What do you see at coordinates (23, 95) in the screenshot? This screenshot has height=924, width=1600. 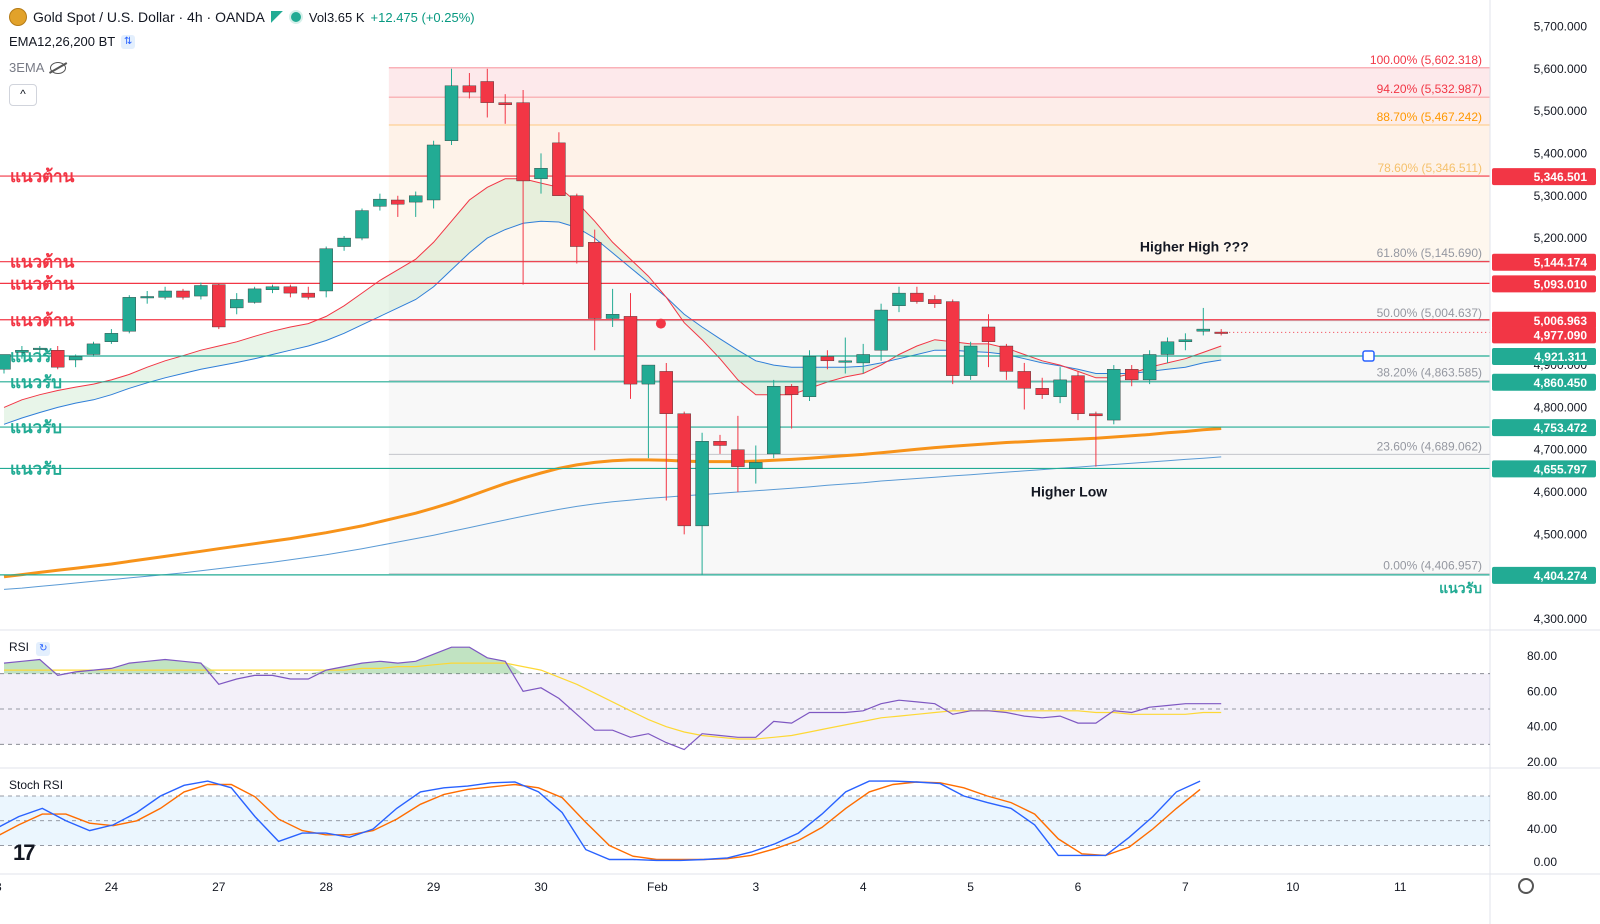 I see `collapse-legend-button: ^` at bounding box center [23, 95].